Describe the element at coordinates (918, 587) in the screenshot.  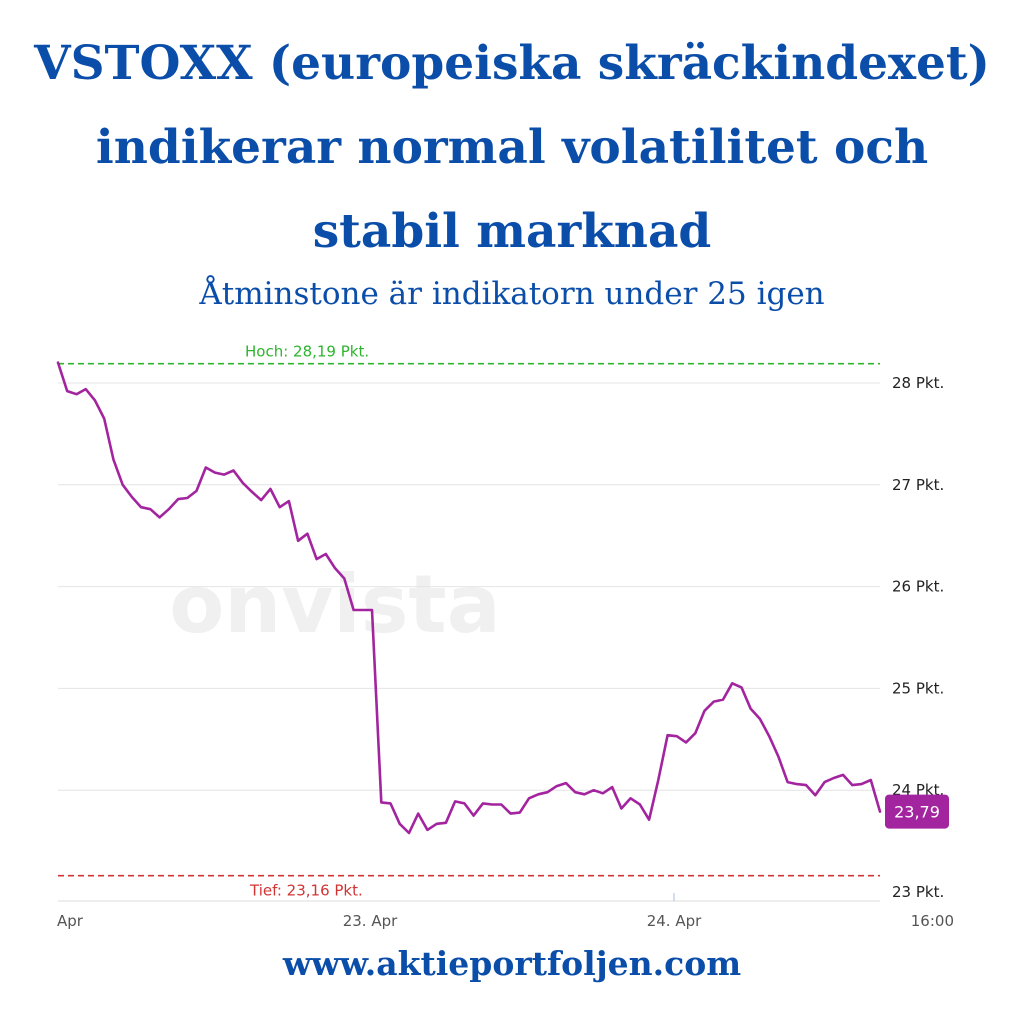
I see `y-tick-label: 26 Pkt.` at that location.